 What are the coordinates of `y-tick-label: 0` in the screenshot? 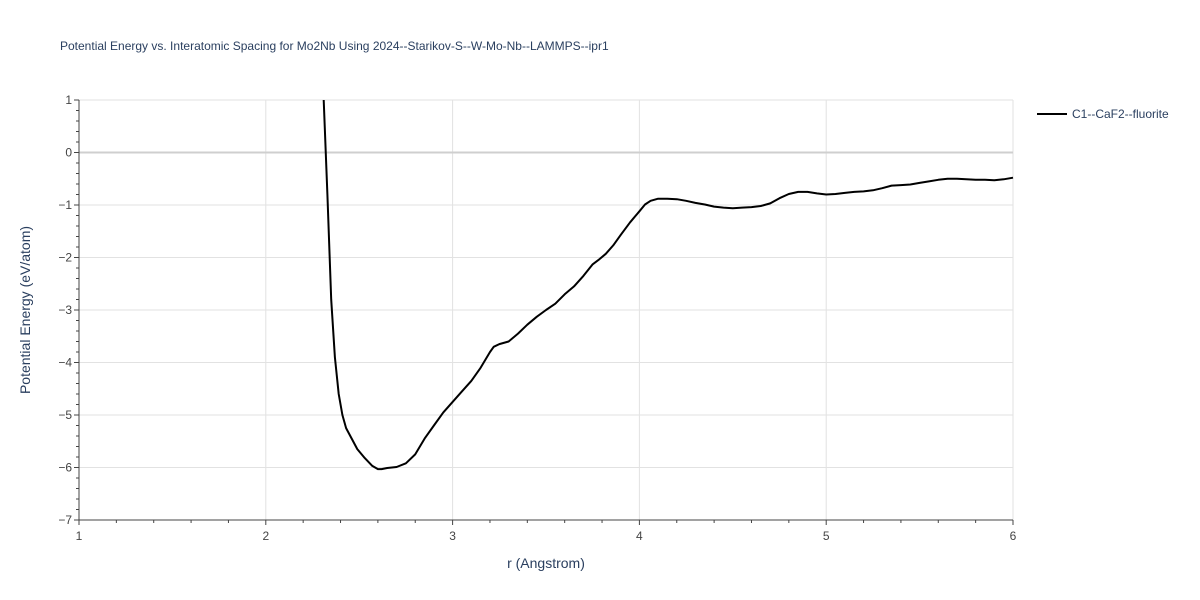 It's located at (68, 153).